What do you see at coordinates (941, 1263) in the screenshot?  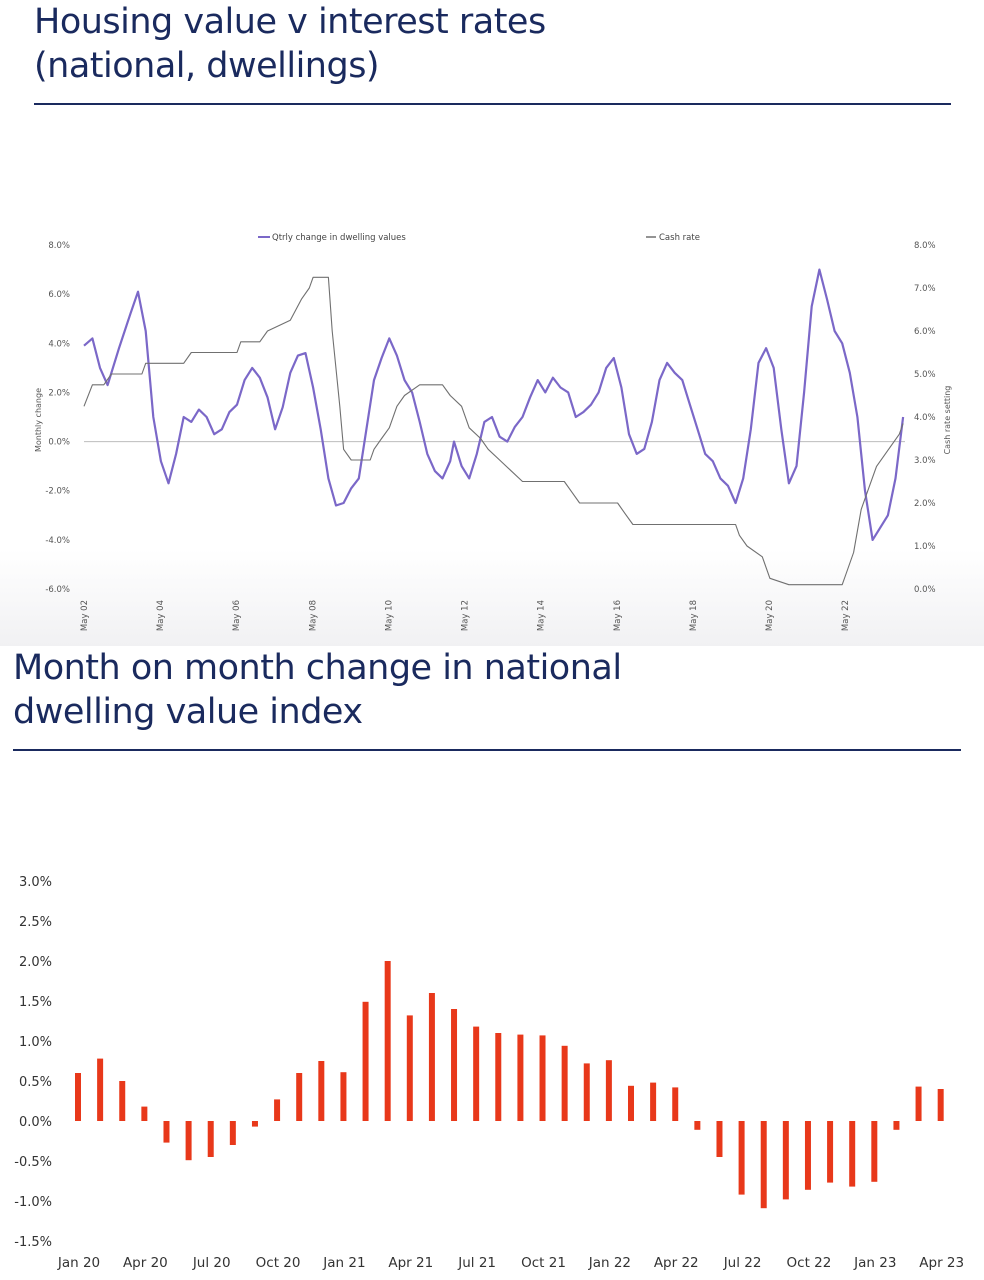 I see `x-tick-label: Apr 23` at bounding box center [941, 1263].